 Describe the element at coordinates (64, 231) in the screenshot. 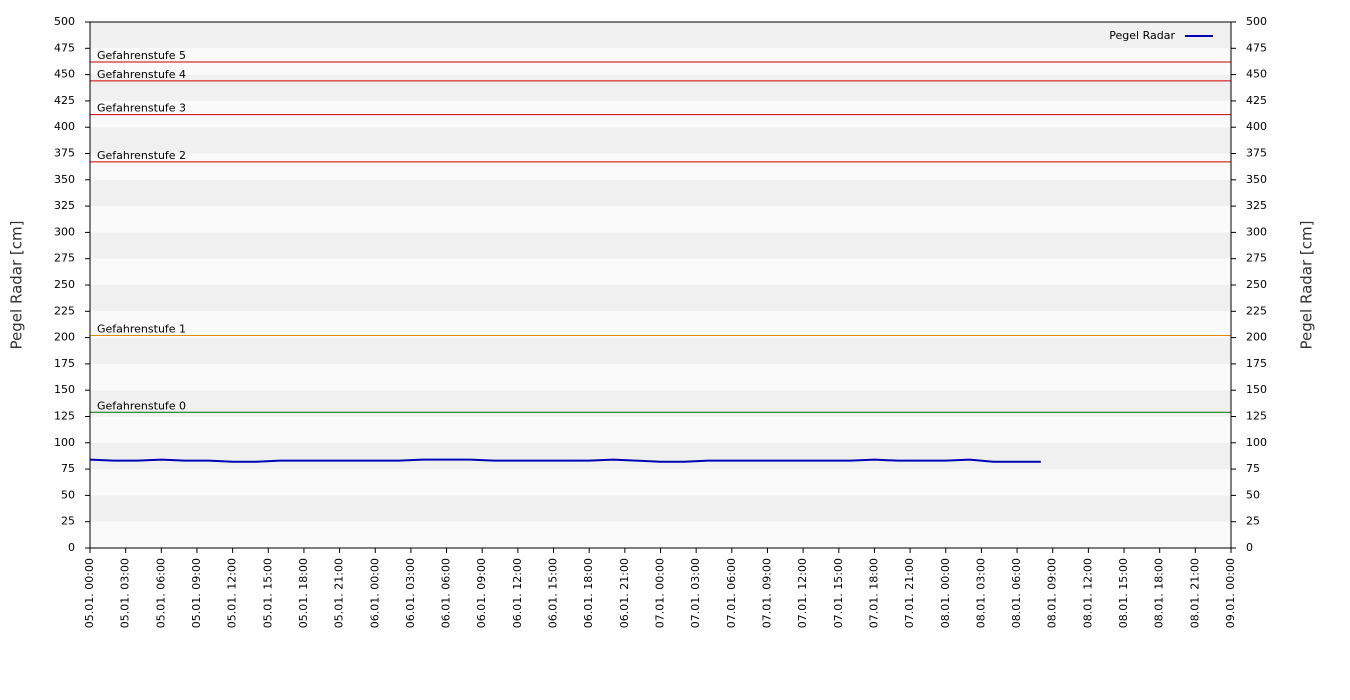

I see `y-tick-label: 300` at that location.